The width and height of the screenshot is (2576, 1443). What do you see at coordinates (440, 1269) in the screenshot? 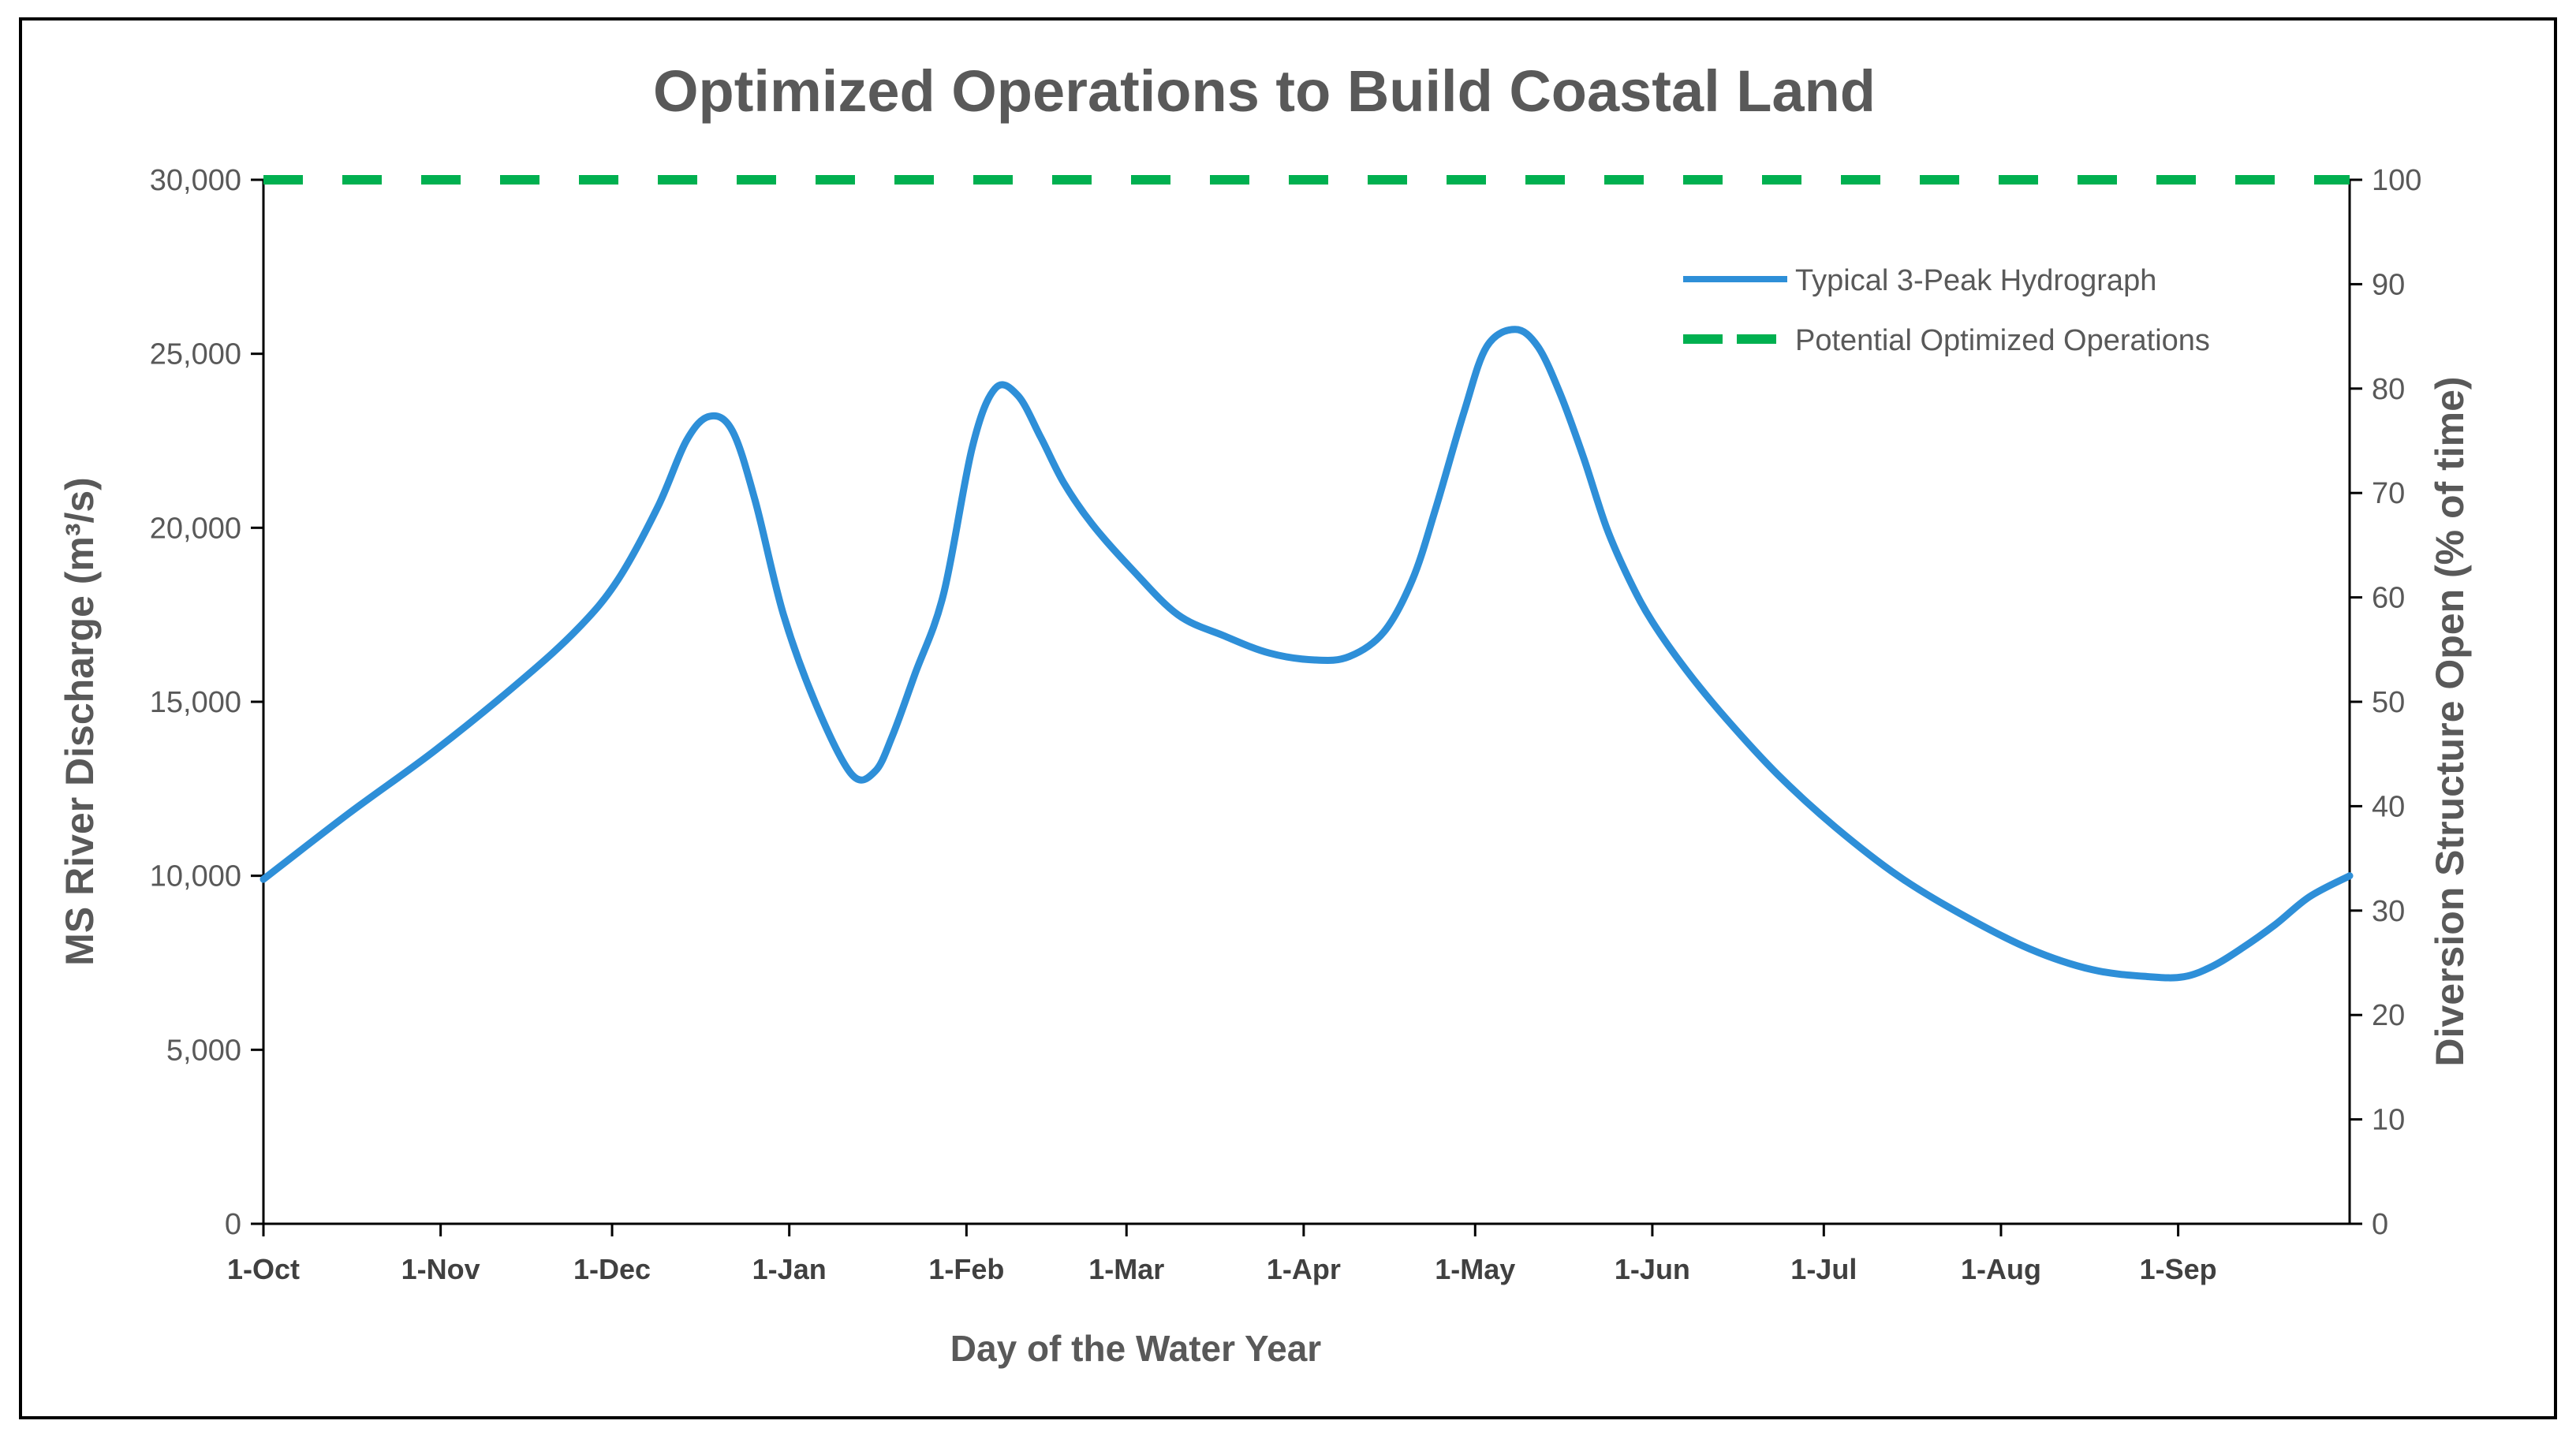
I see `x-tick-label: 1-Nov` at bounding box center [440, 1269].